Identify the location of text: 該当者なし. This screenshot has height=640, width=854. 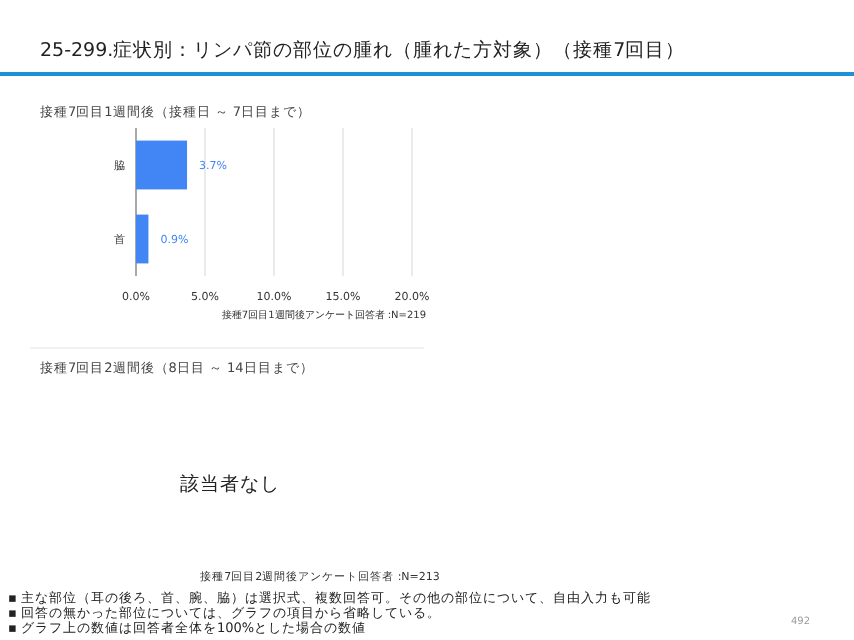
(230, 484).